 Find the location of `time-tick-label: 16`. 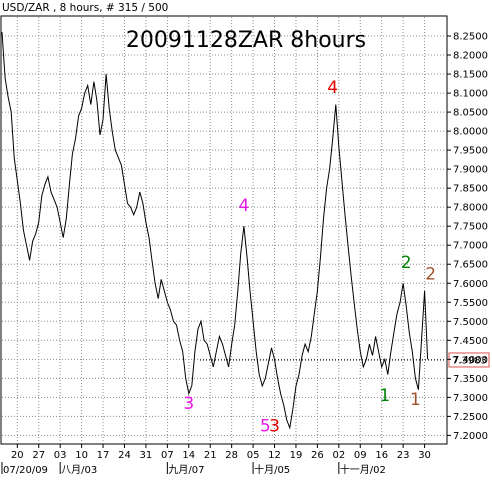

time-tick-label: 16 is located at coordinates (381, 455).